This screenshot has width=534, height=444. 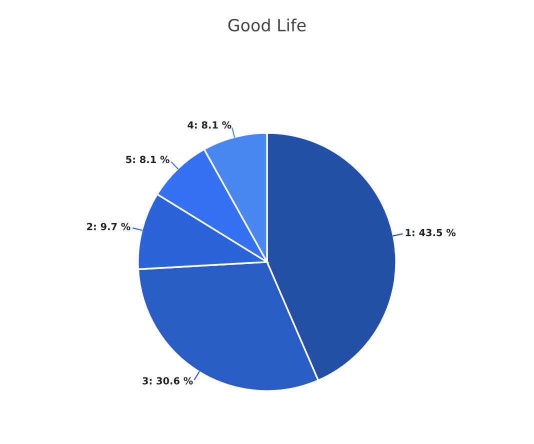 What do you see at coordinates (210, 125) in the screenshot?
I see `data-label: 4: 8.1 %` at bounding box center [210, 125].